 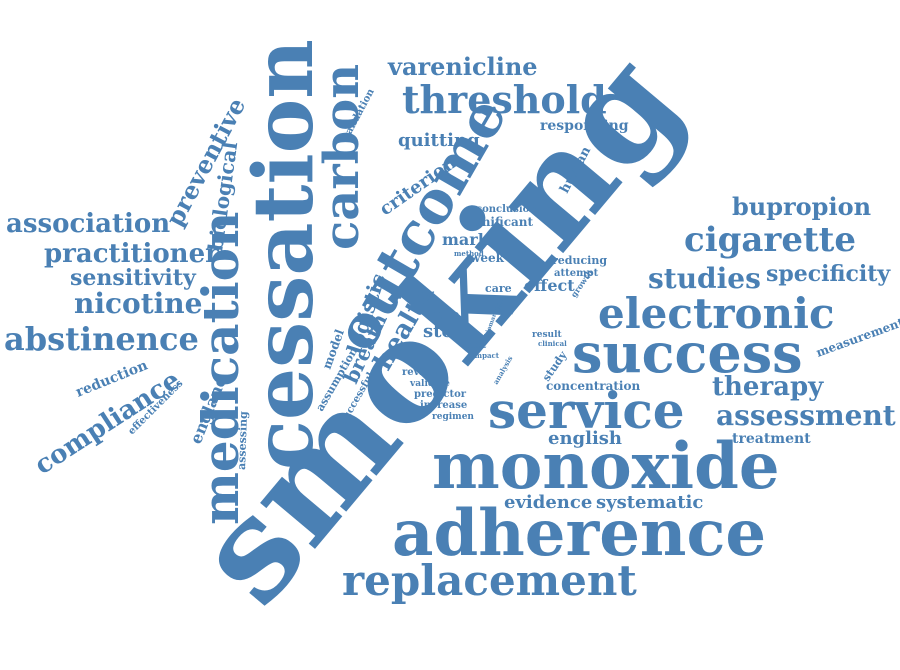 I want to click on word-cessation: cessation, so click(x=284, y=254).